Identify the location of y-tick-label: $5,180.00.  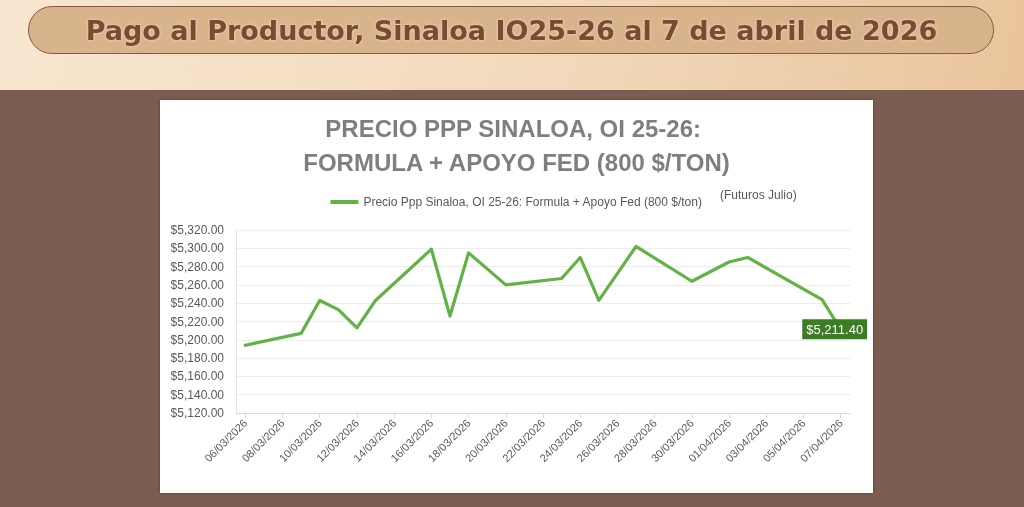
(197, 358).